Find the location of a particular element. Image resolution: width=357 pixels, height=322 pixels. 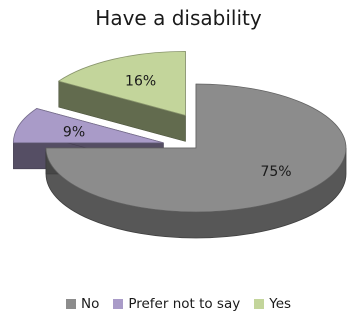

pie-slice-yes is located at coordinates (121, 96).